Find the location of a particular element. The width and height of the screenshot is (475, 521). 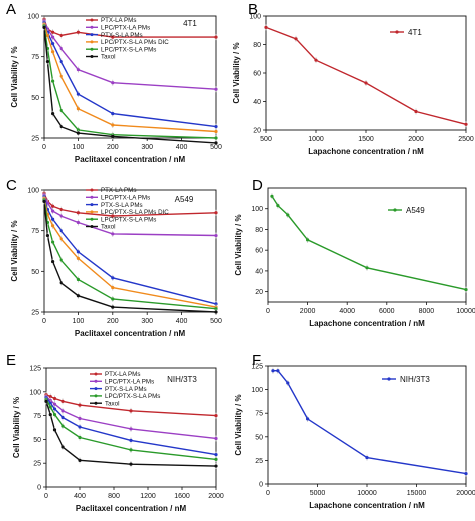

y-tick-label: 60 is located at coordinates (257, 74).